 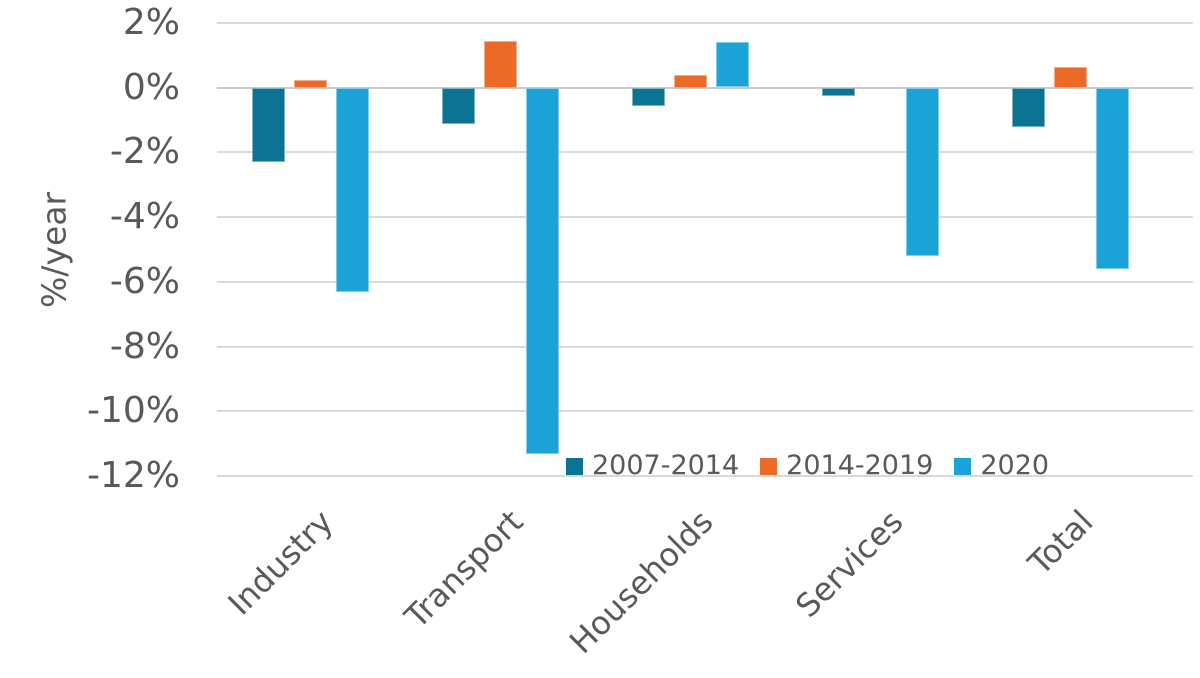 I want to click on y-tick-label: -2%, so click(x=144, y=151).